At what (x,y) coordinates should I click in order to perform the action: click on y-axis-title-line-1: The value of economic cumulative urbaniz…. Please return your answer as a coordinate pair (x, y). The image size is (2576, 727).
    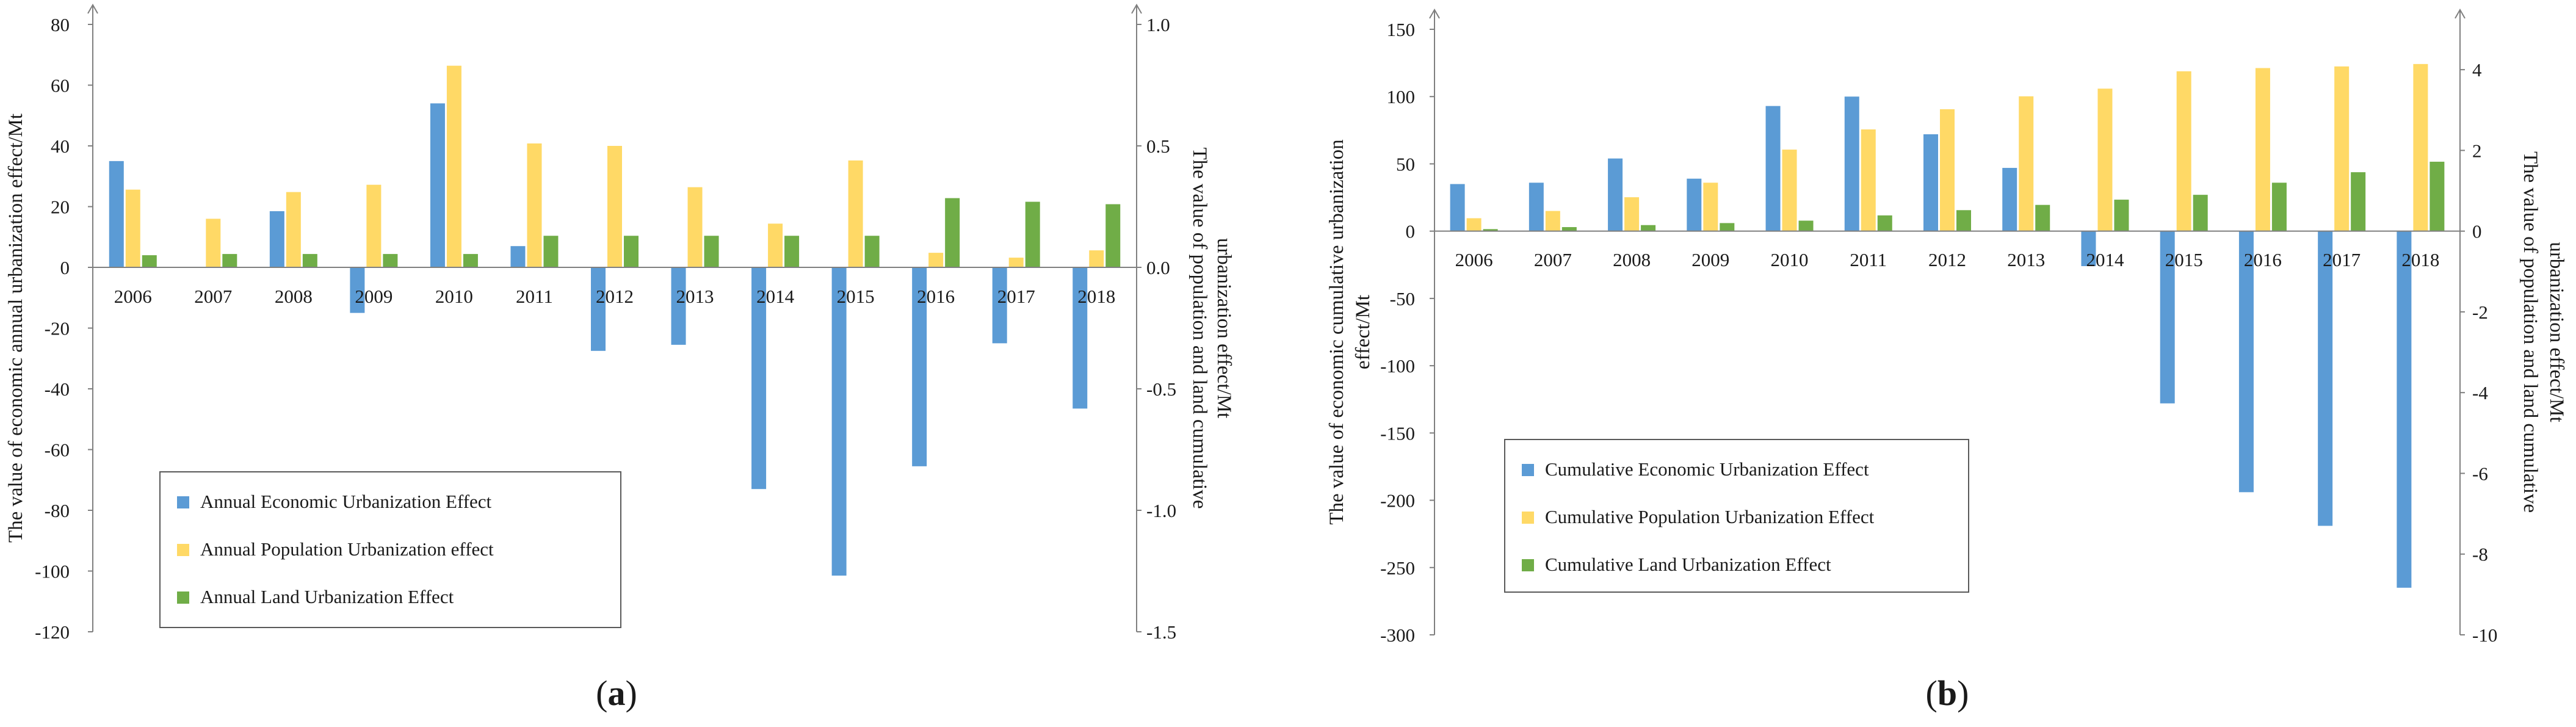
    Looking at the image, I should click on (1337, 332).